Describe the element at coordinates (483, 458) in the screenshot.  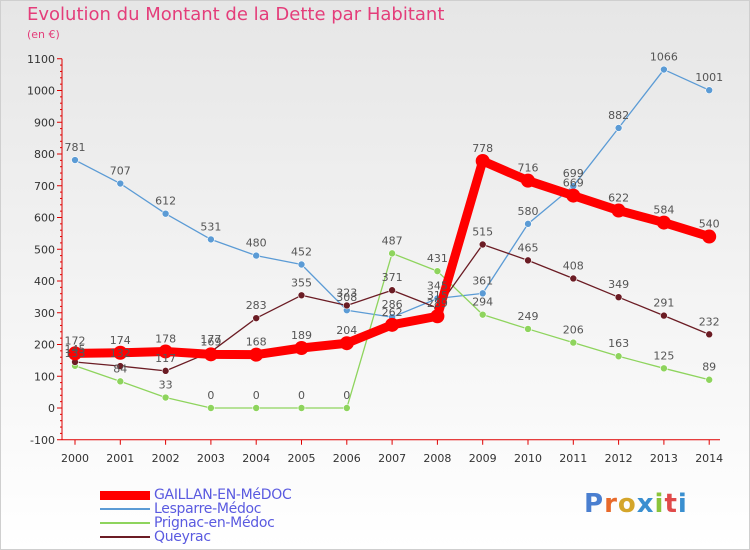
I see `x-tick-label: 2009` at that location.